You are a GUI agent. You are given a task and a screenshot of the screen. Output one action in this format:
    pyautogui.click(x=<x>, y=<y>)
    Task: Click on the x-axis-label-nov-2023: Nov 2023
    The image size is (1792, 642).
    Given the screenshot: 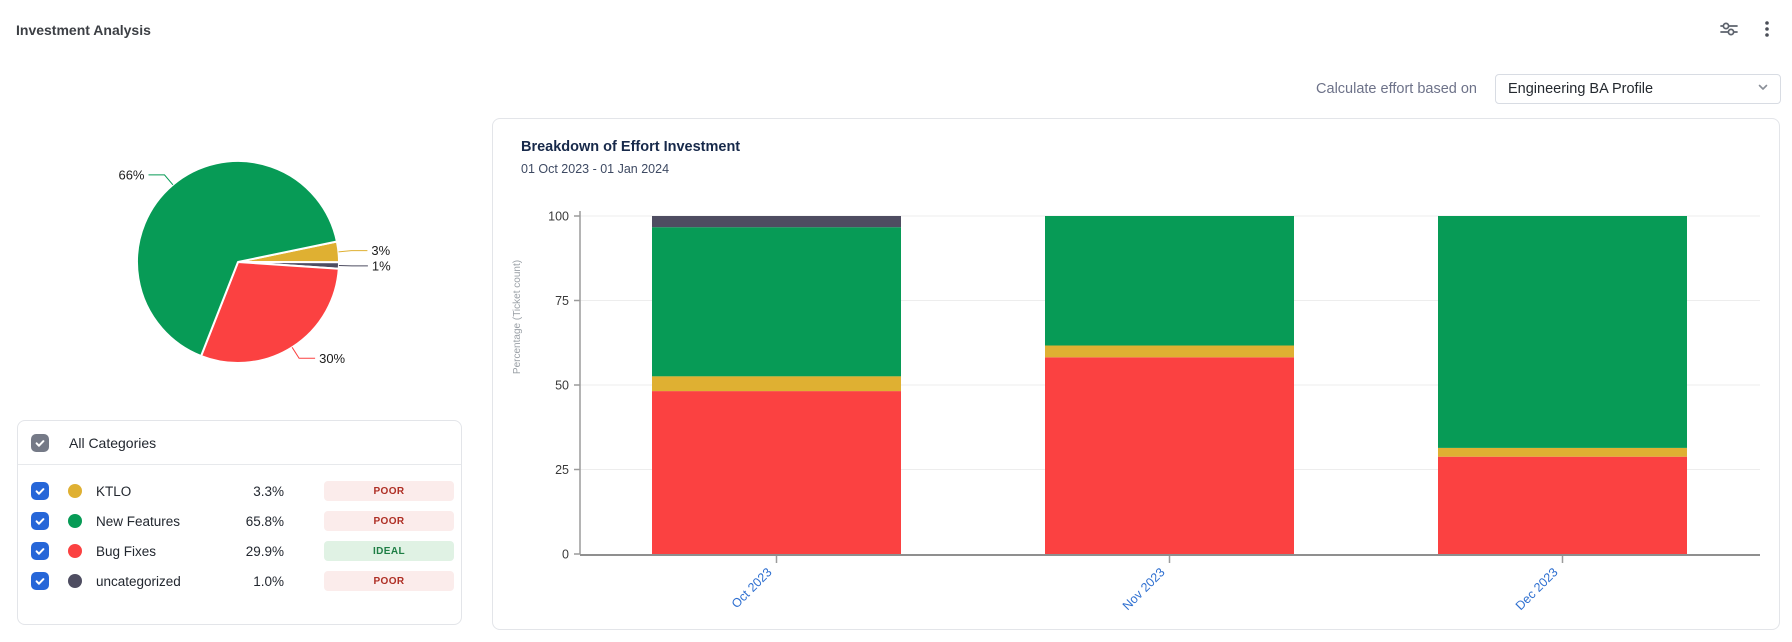 What is the action you would take?
    pyautogui.click(x=1144, y=589)
    